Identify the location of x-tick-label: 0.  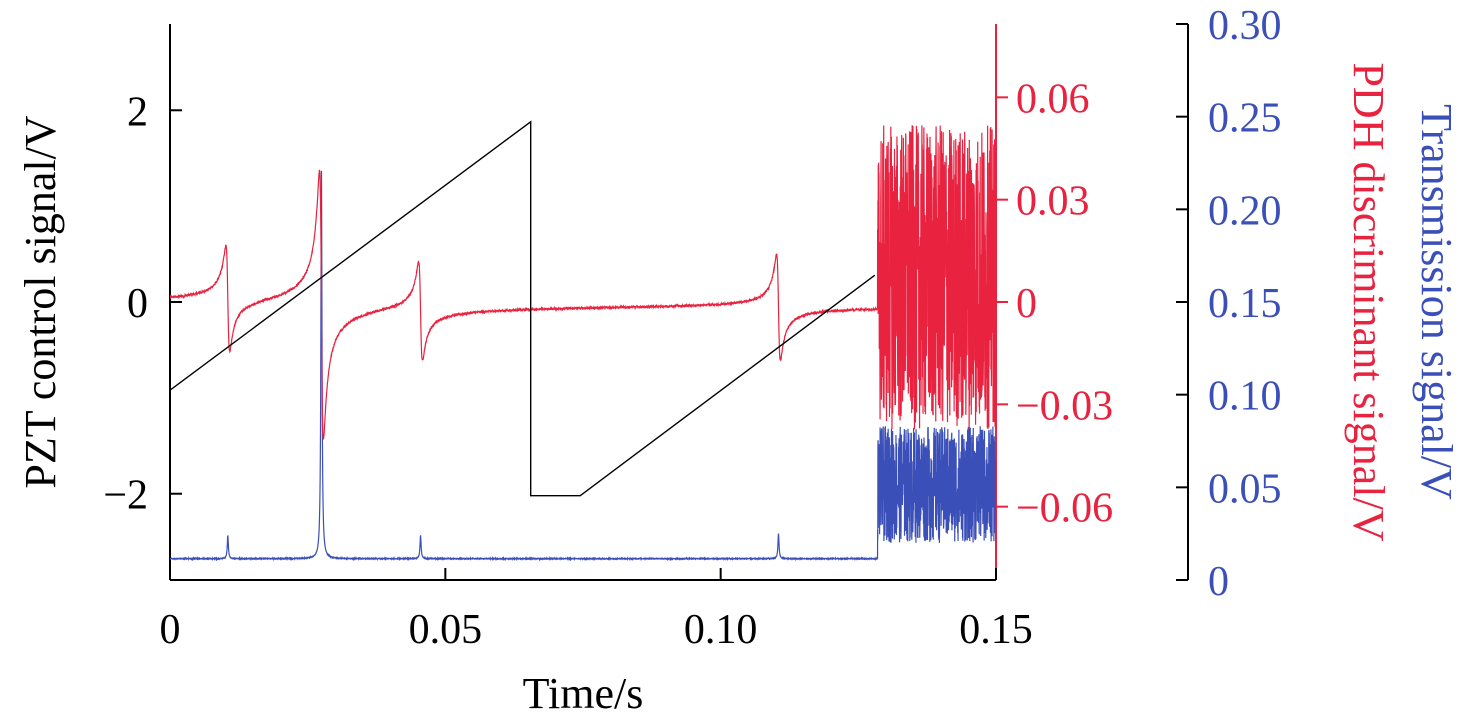
(170, 630).